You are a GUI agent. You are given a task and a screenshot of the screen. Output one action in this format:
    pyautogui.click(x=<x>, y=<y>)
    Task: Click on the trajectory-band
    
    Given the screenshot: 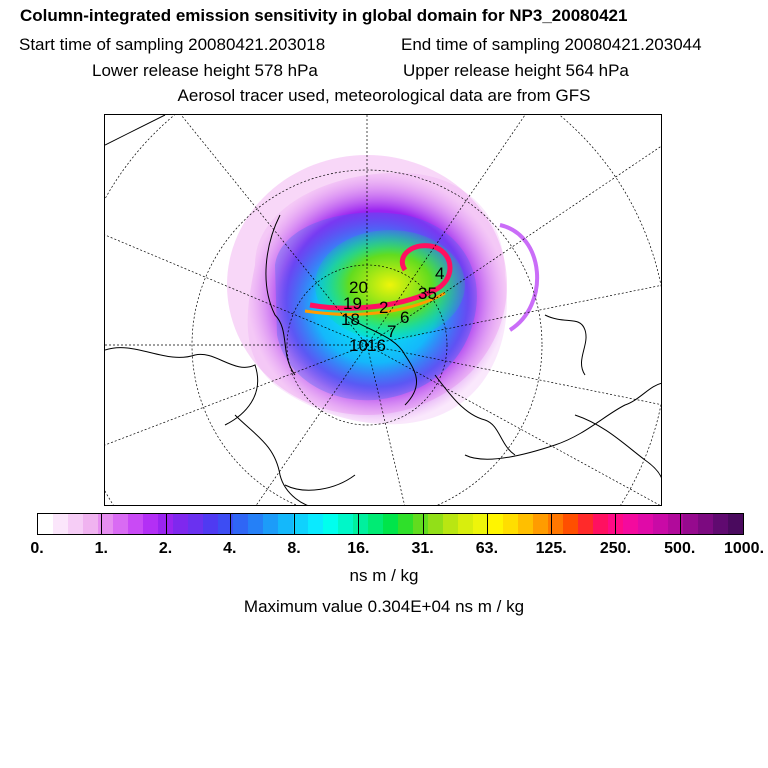 What is the action you would take?
    pyautogui.click(x=381, y=277)
    